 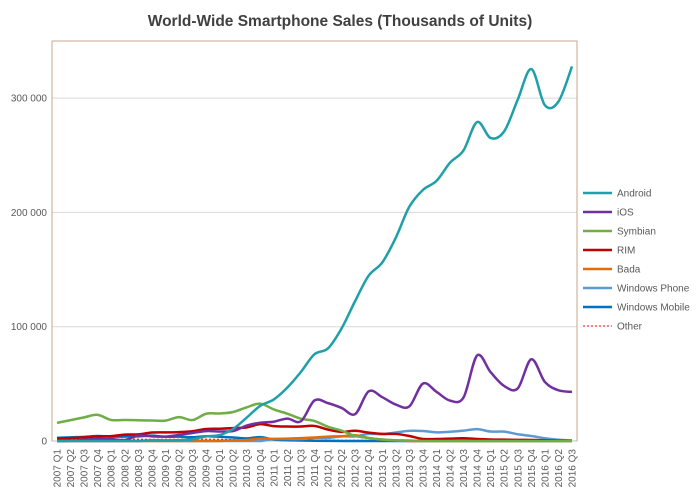 What do you see at coordinates (29, 271) in the screenshot?
I see `y-axis: 0 100 000 200 000 300 000` at bounding box center [29, 271].